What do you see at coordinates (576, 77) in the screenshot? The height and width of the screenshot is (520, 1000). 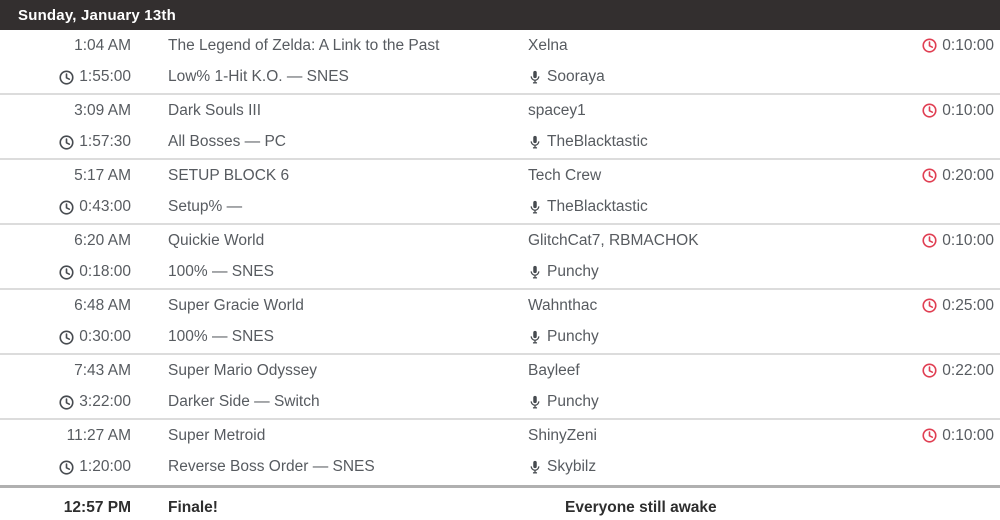 I see `commentator-names: Sooraya` at bounding box center [576, 77].